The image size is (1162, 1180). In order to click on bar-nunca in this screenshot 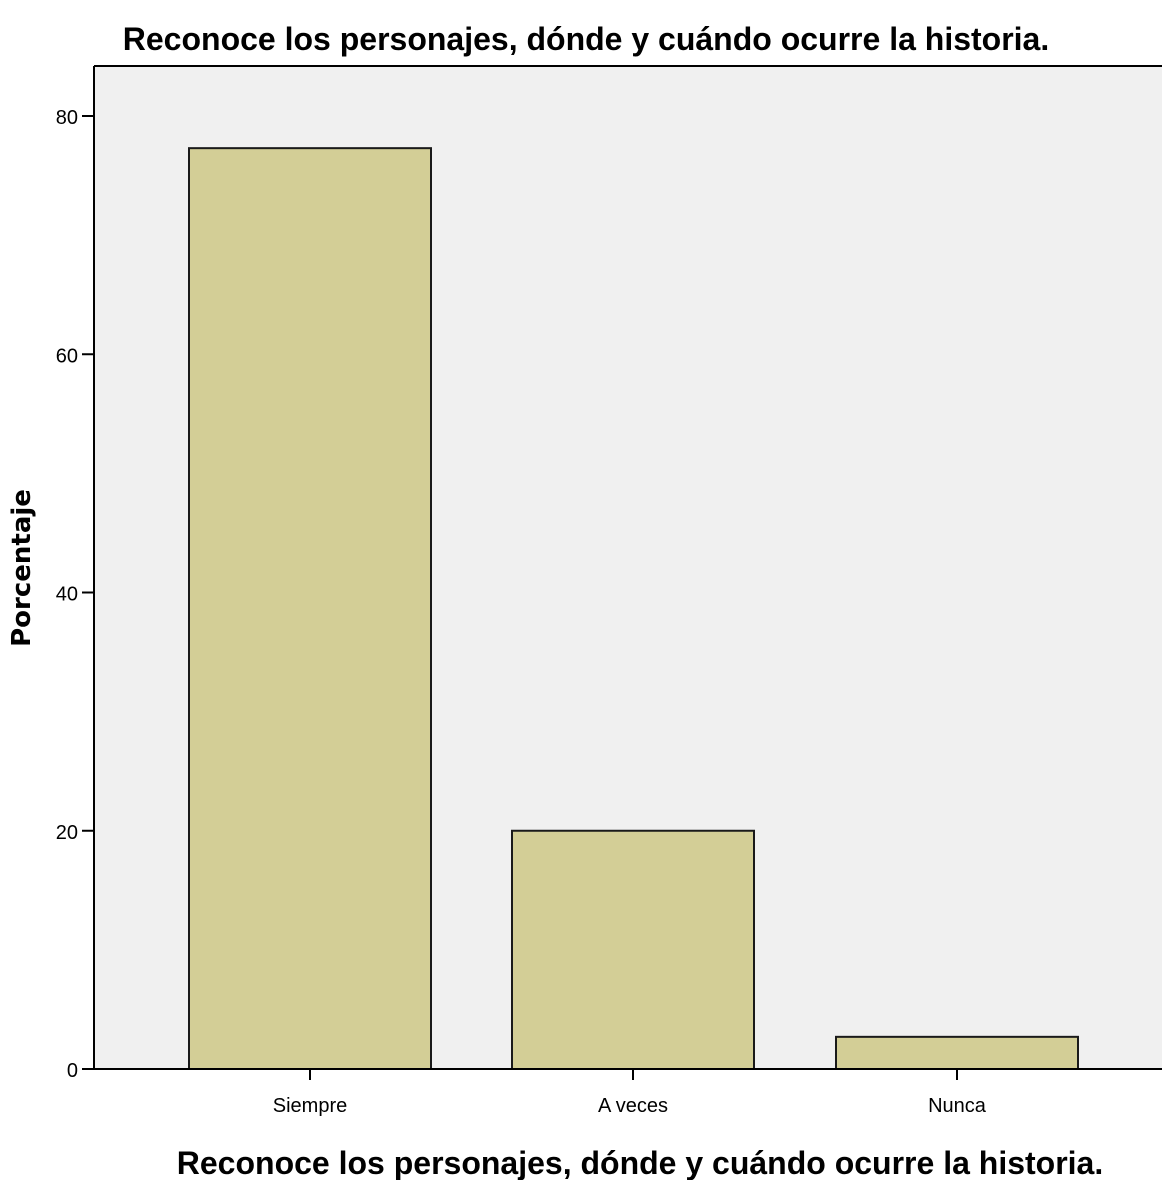, I will do `click(957, 1053)`.